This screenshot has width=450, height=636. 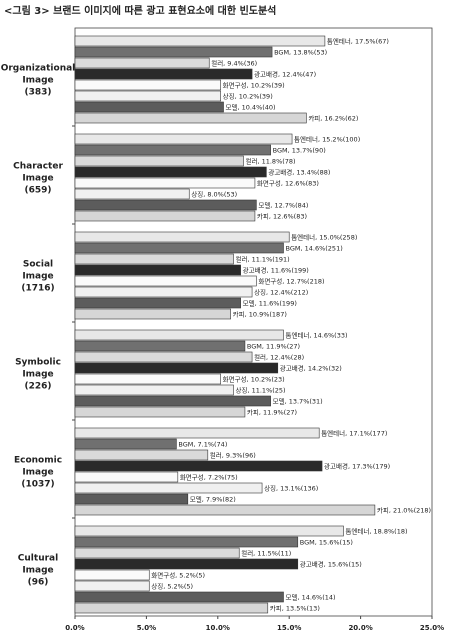 What do you see at coordinates (276, 270) in the screenshot?
I see `value-label: 광고배경, 11.6%(199)` at bounding box center [276, 270].